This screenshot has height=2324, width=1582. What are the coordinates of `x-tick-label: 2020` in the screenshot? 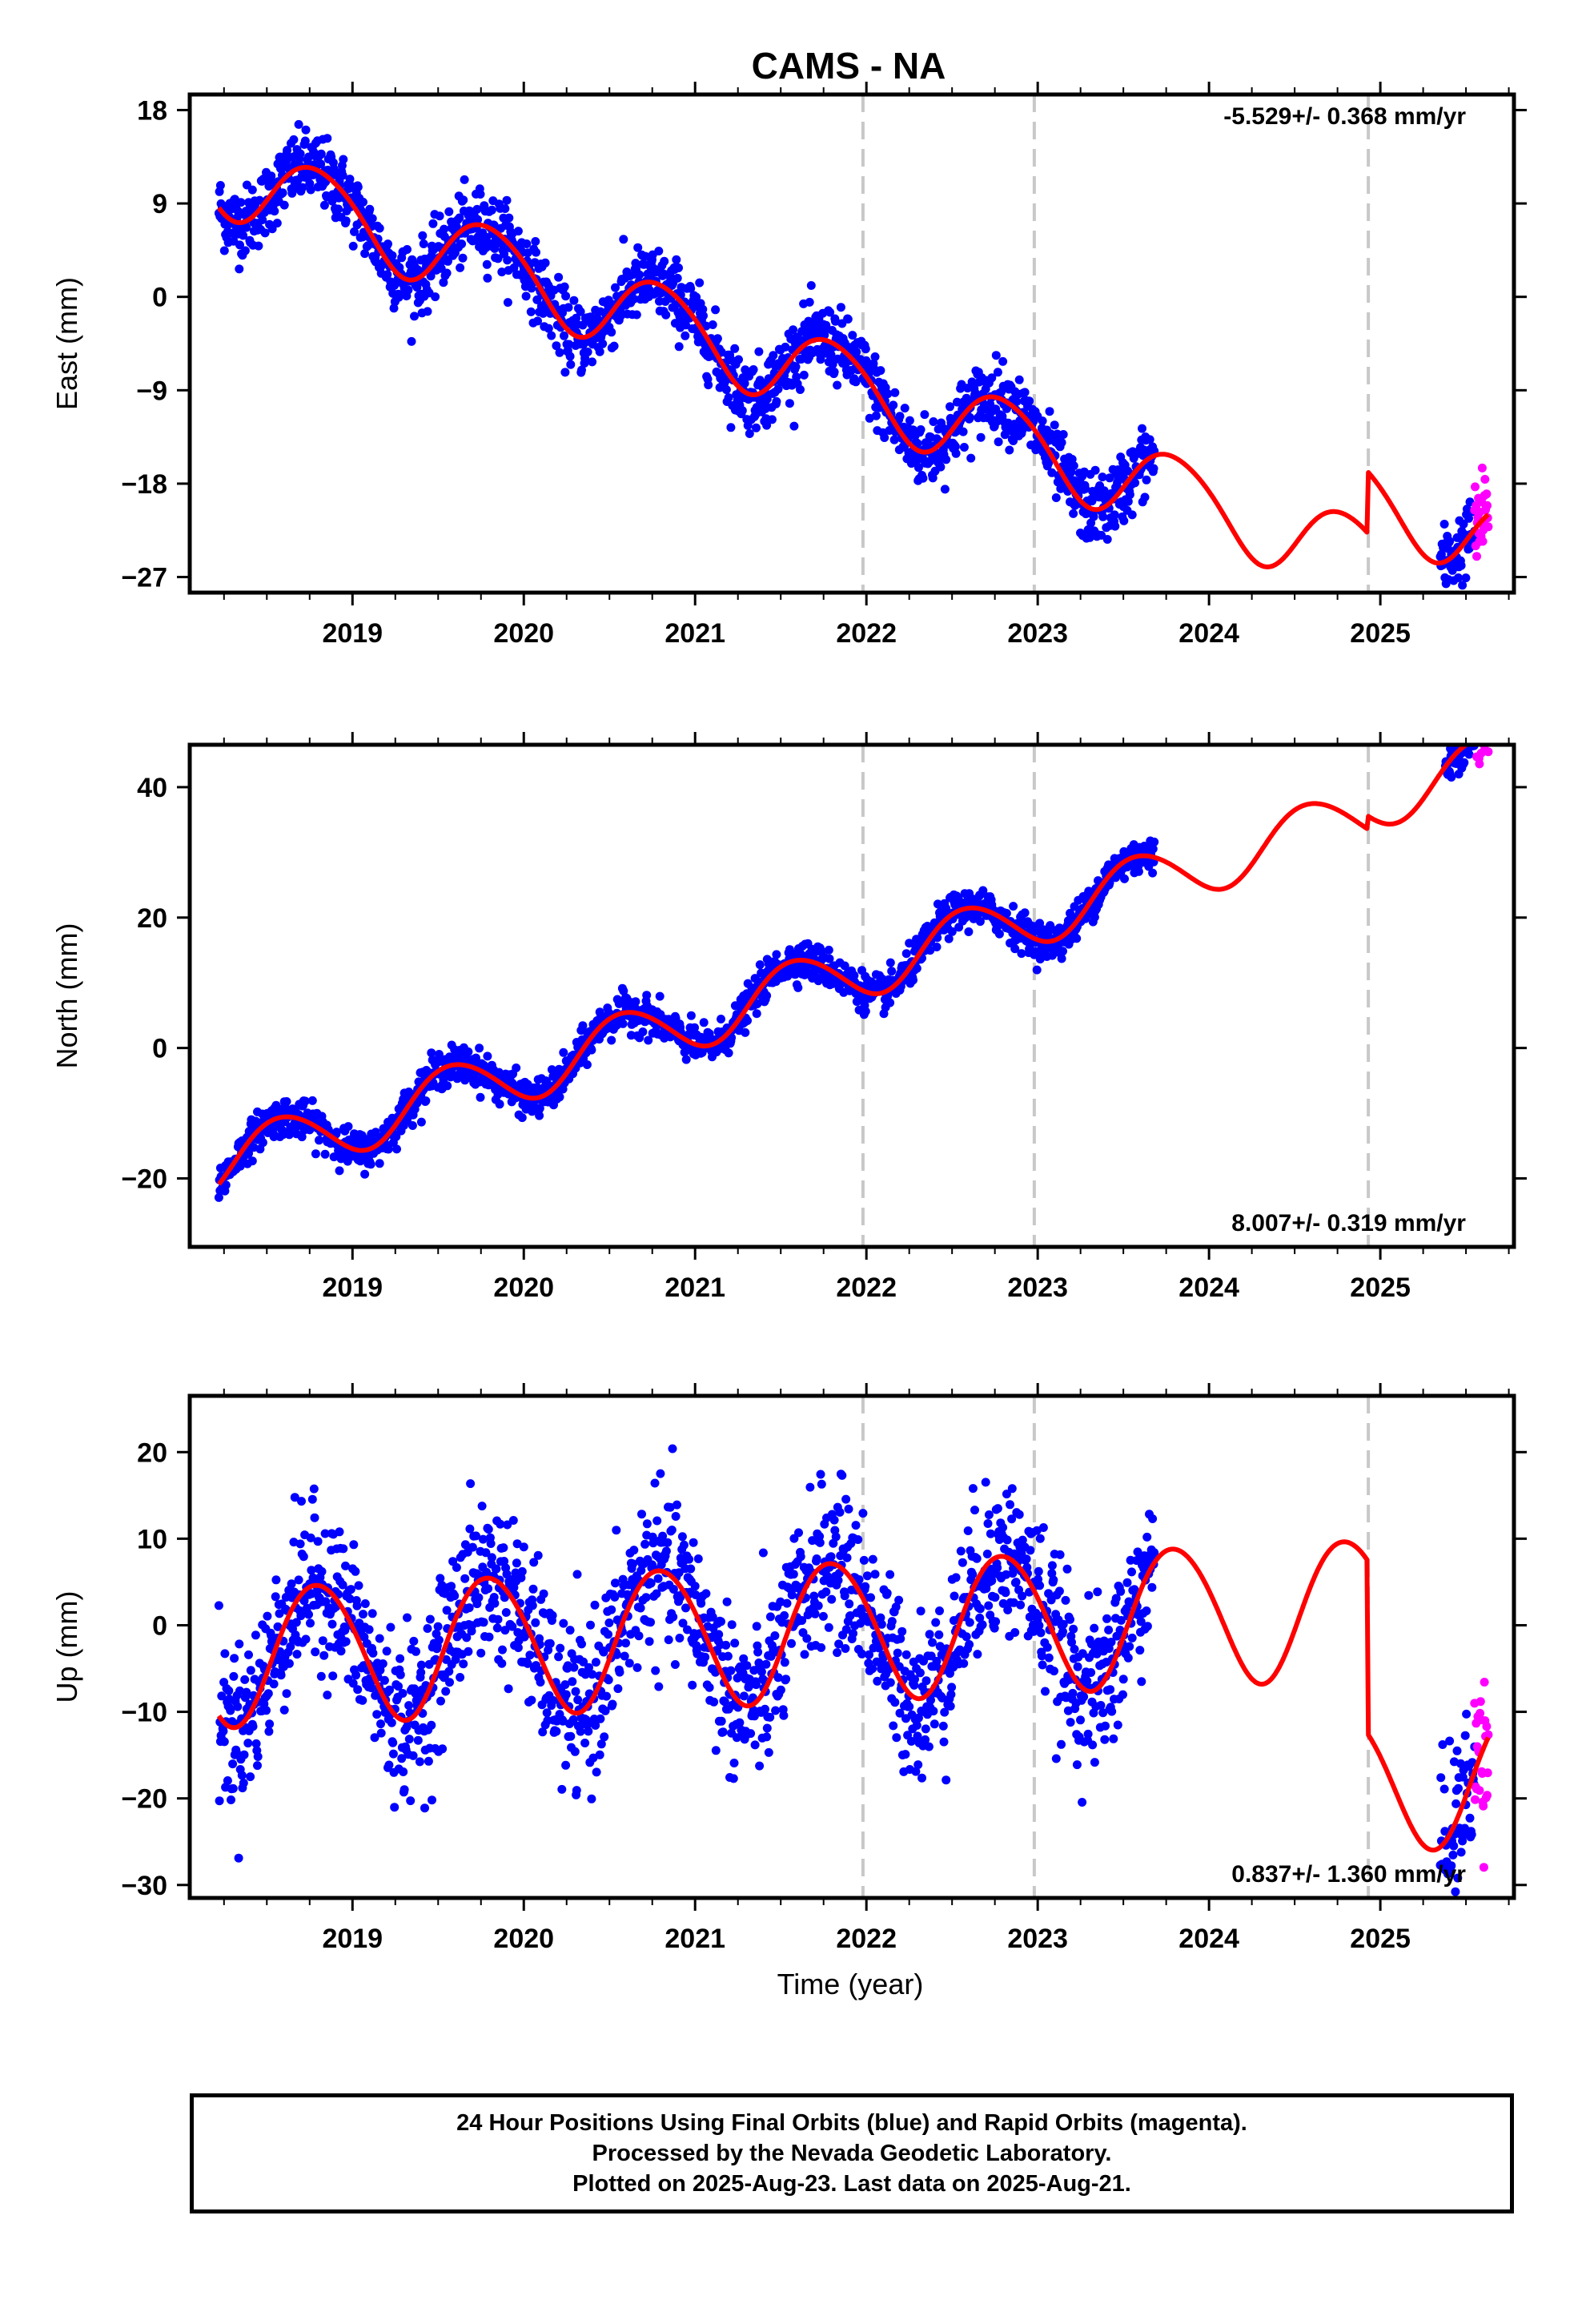 It's located at (523, 1288).